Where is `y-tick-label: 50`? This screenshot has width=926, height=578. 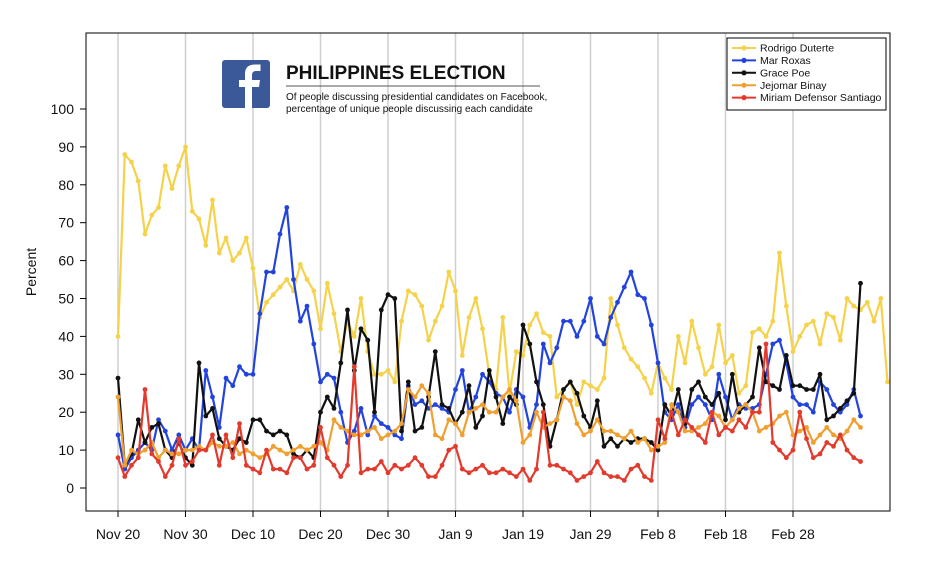 y-tick-label: 50 is located at coordinates (66, 299).